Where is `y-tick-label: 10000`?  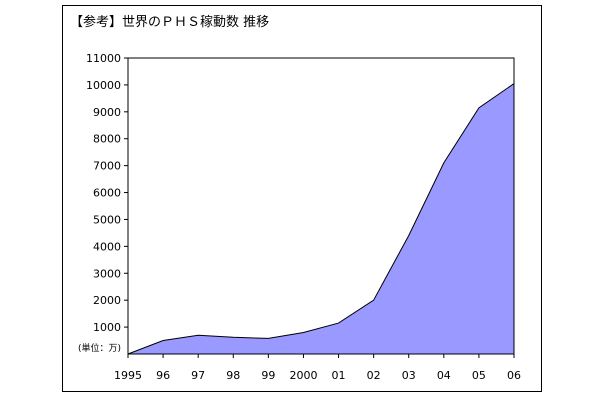
y-tick-label: 10000 is located at coordinates (103, 85).